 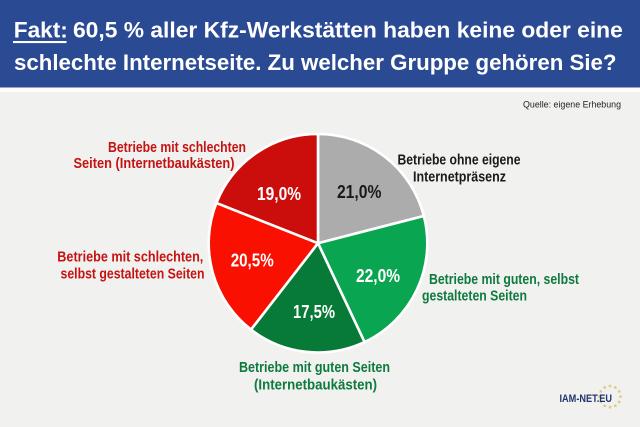 What do you see at coordinates (459, 160) in the screenshot?
I see `svg-text: Betriebe ohne eigene` at bounding box center [459, 160].